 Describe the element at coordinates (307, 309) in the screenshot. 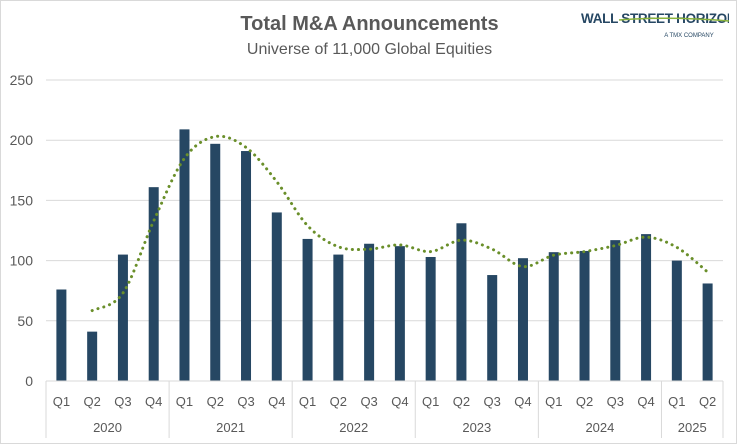

I see `bar-2022-Q1` at that location.